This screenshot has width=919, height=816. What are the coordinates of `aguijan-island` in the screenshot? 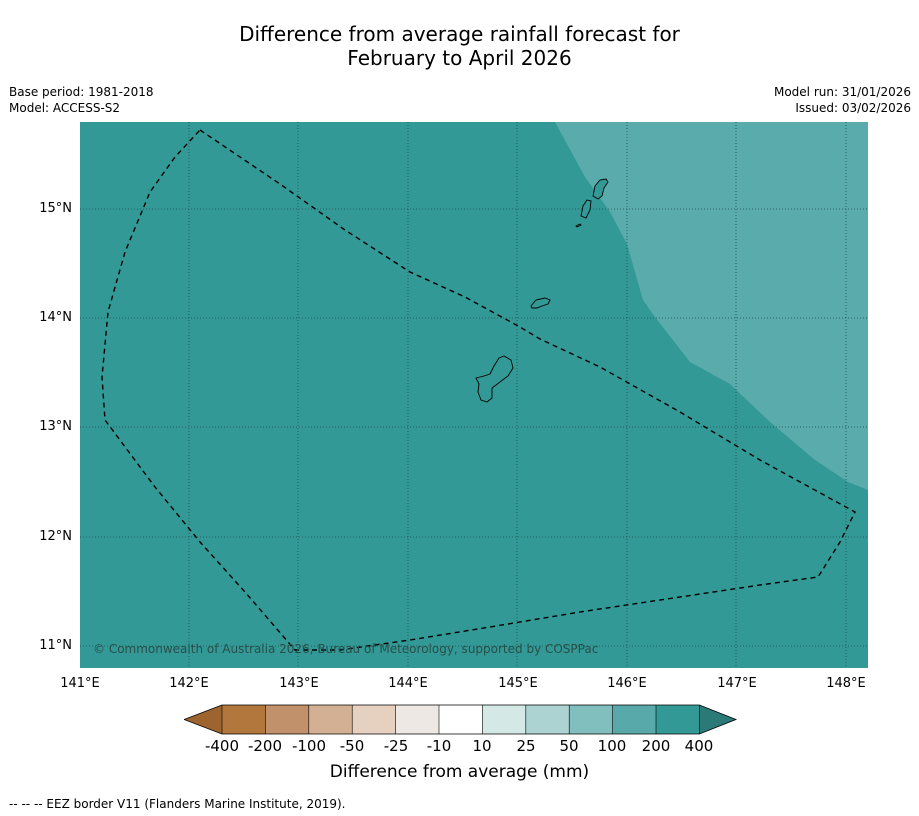 It's located at (578, 225).